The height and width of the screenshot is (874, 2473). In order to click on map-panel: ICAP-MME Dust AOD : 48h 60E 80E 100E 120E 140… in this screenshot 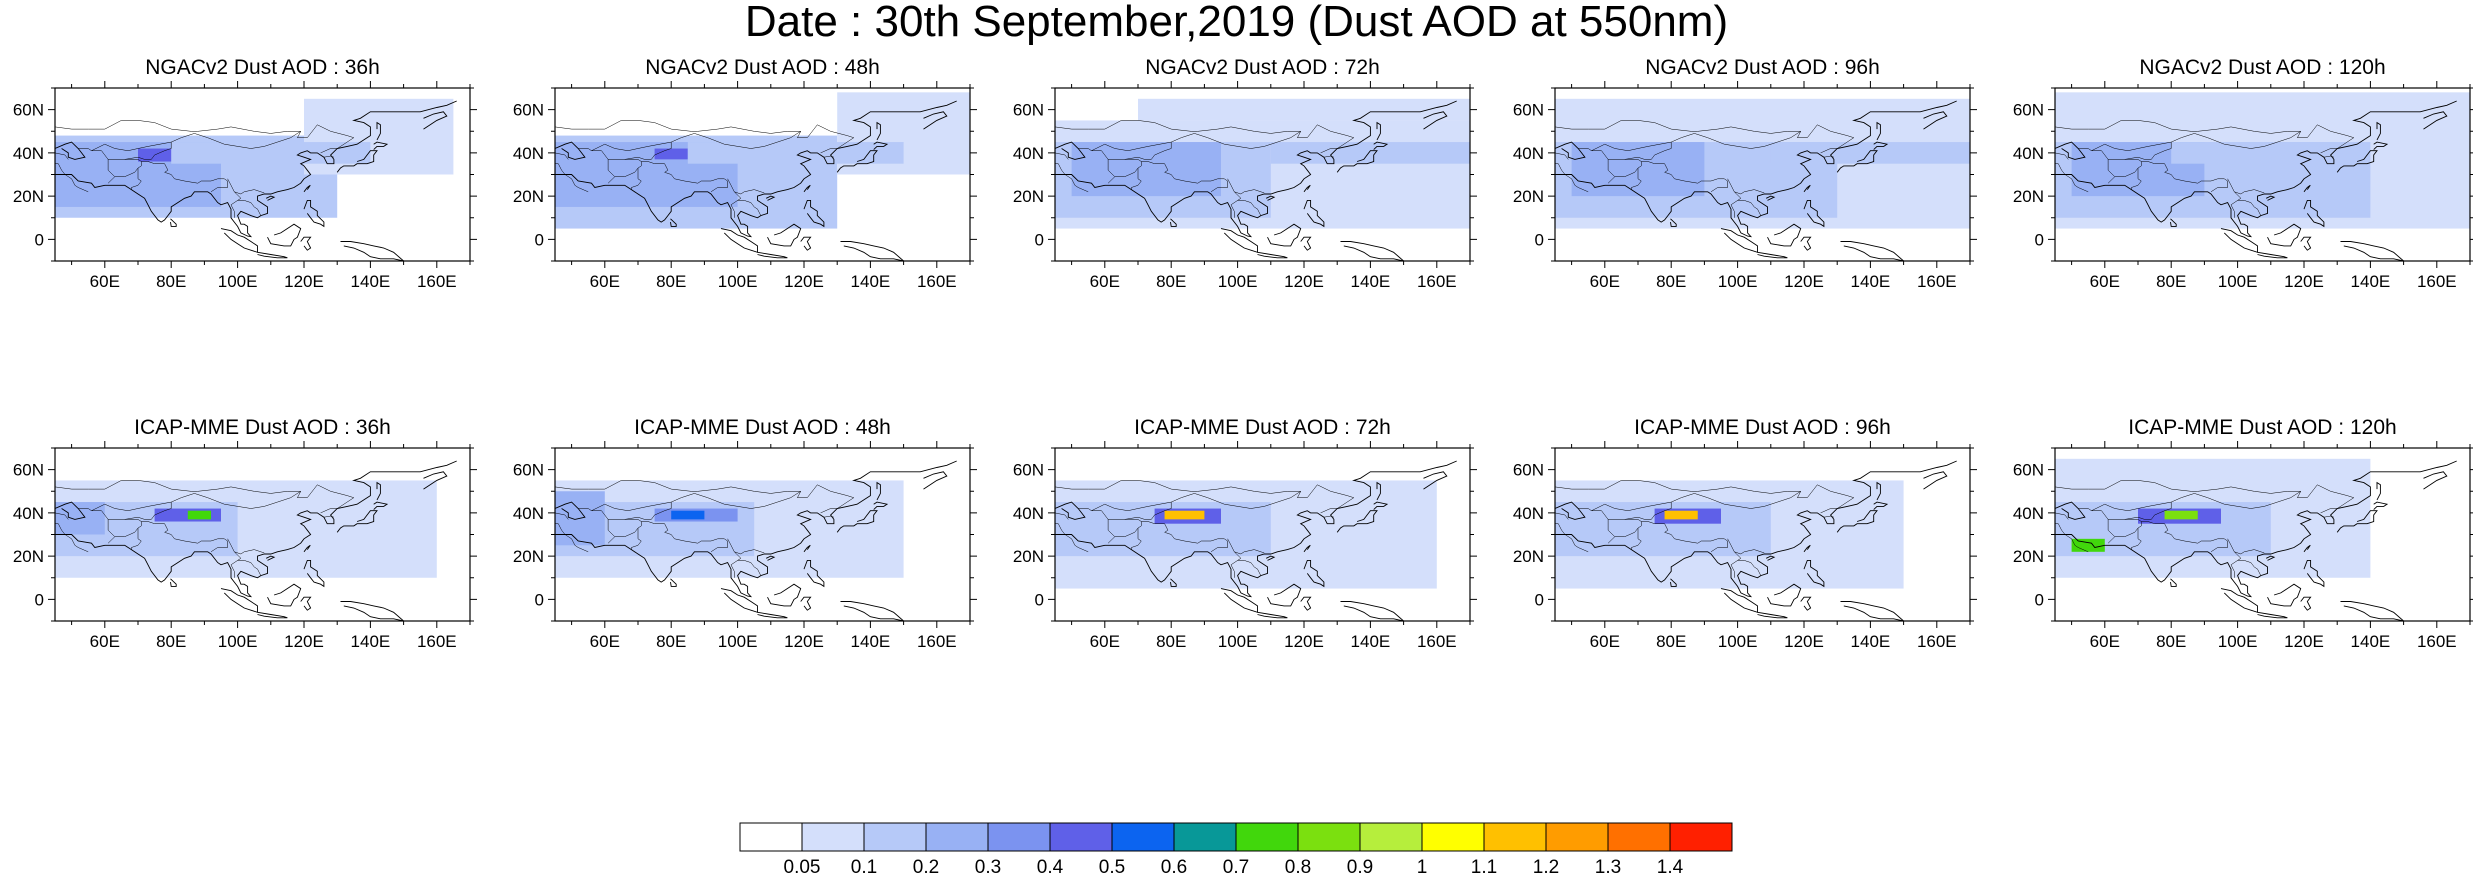, I will do `click(750, 594)`.